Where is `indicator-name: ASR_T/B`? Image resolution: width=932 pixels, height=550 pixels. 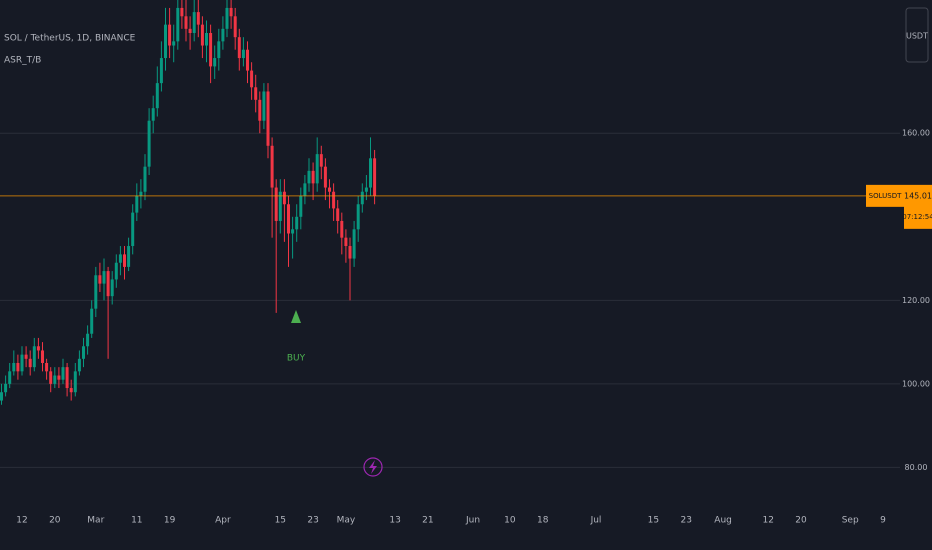
indicator-name: ASR_T/B is located at coordinates (22, 61).